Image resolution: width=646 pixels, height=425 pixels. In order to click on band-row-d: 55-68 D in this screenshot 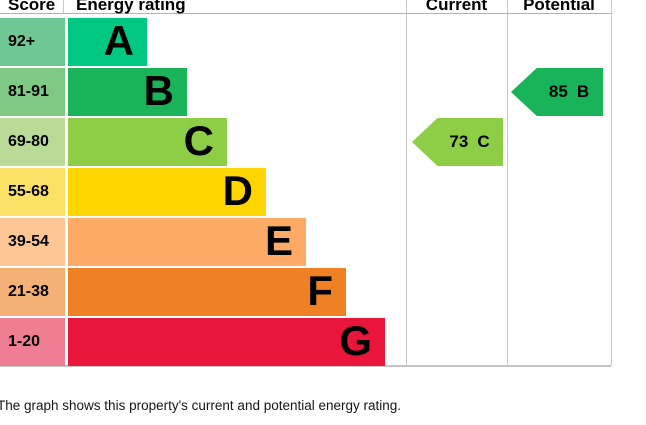, I will do `click(323, 192)`.